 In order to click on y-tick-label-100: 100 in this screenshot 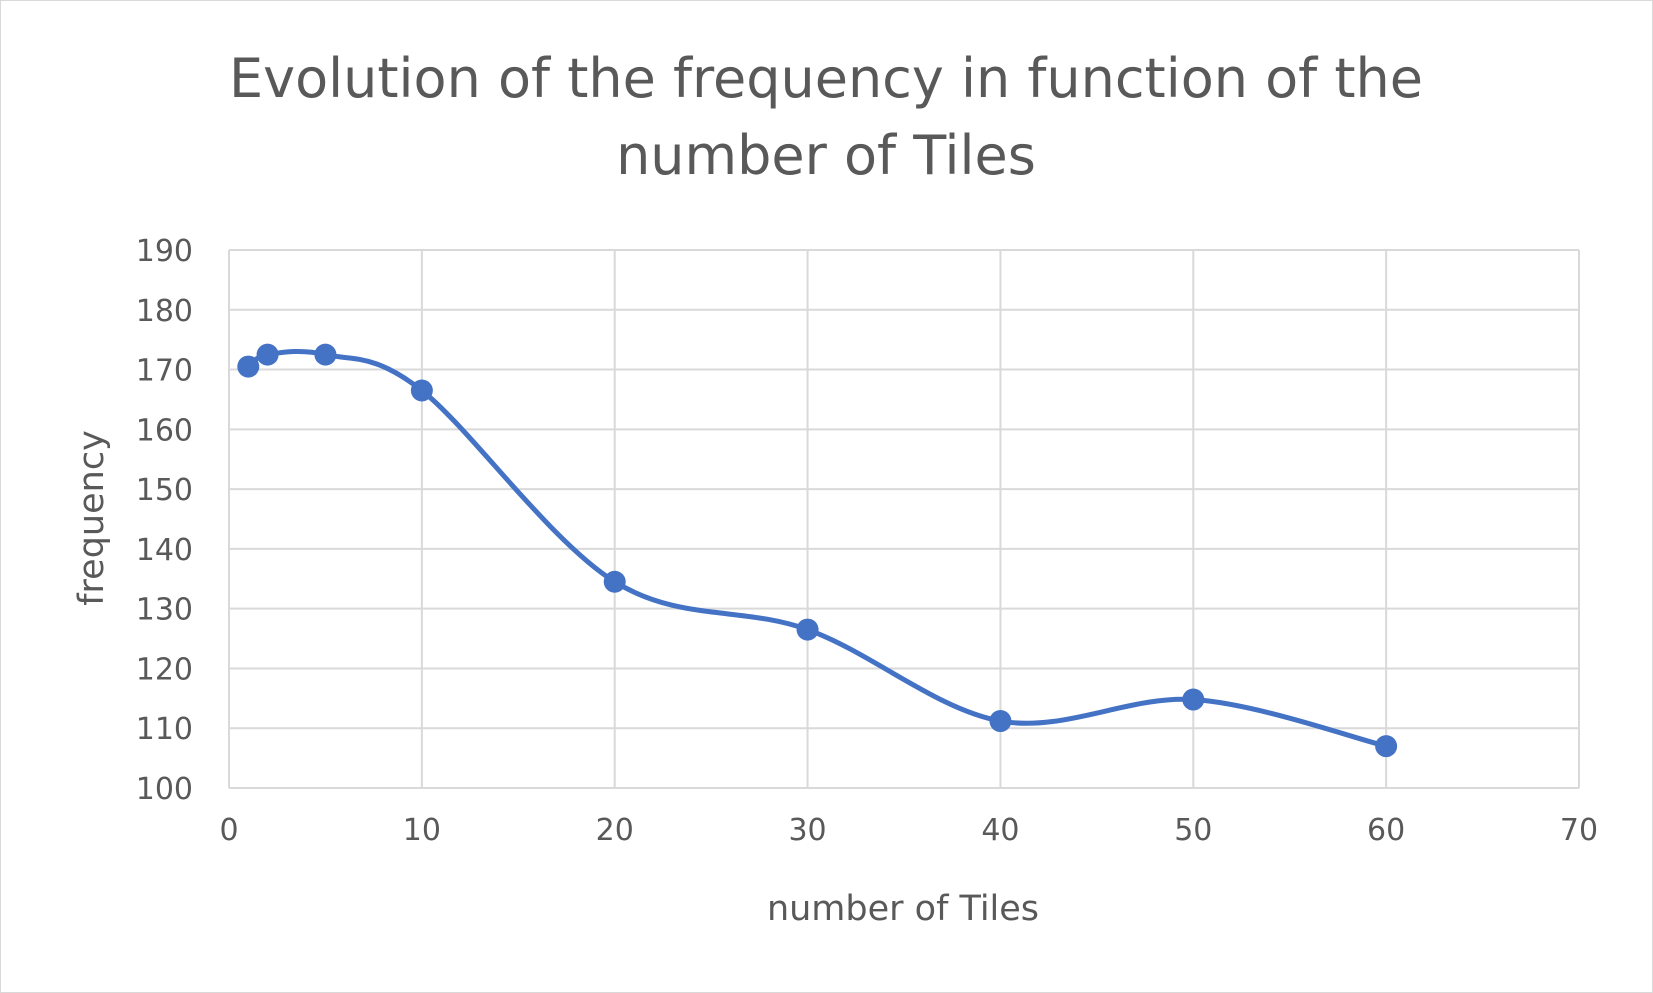, I will do `click(164, 789)`.